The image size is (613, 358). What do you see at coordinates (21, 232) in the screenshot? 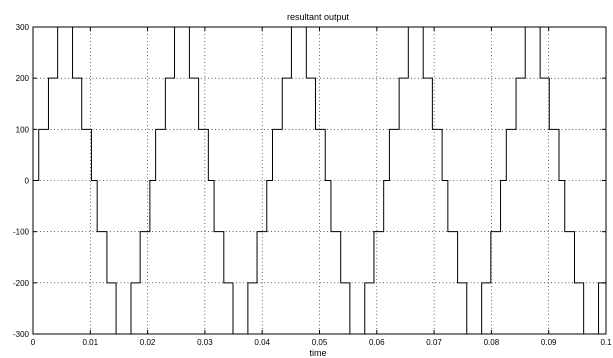
I see `y-tick-label: -100` at bounding box center [21, 232].